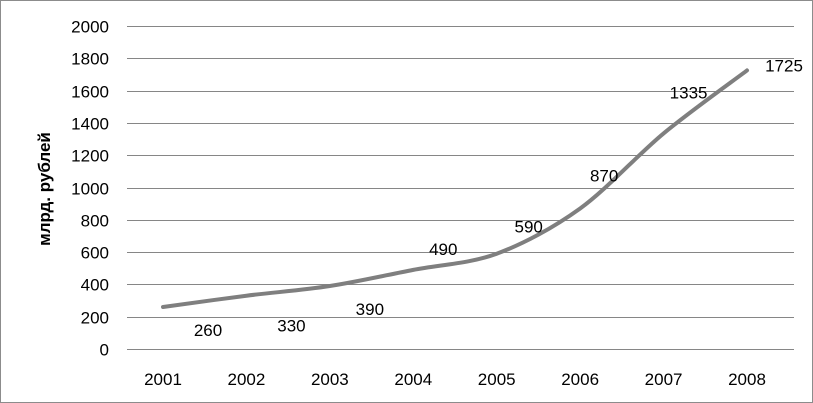  What do you see at coordinates (247, 379) in the screenshot?
I see `x-tick-label-2002: 2002` at bounding box center [247, 379].